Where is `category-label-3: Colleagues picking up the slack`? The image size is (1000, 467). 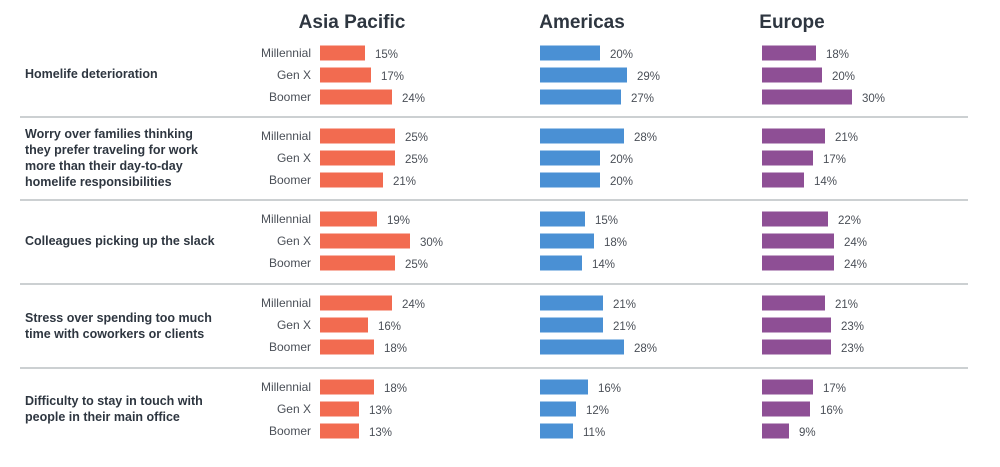
category-label-3: Colleagues picking up the slack is located at coordinates (120, 241).